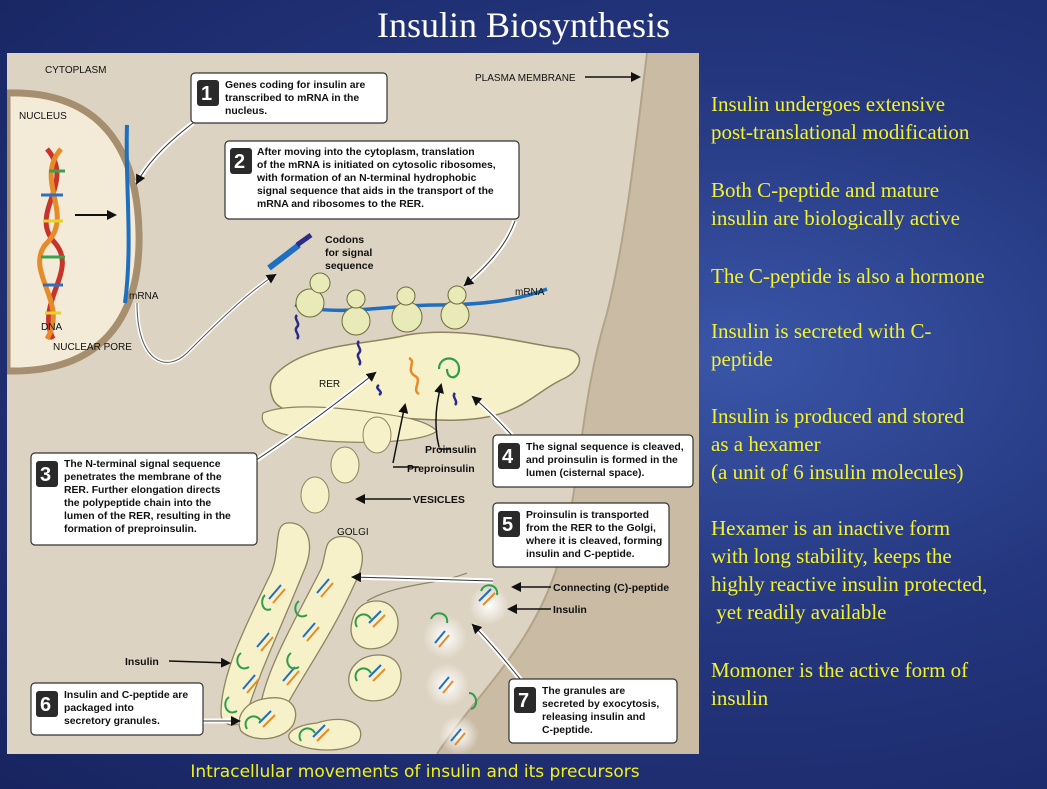 The width and height of the screenshot is (1047, 789). I want to click on step-5-text-2: from the RER to the Golgi,, so click(591, 528).